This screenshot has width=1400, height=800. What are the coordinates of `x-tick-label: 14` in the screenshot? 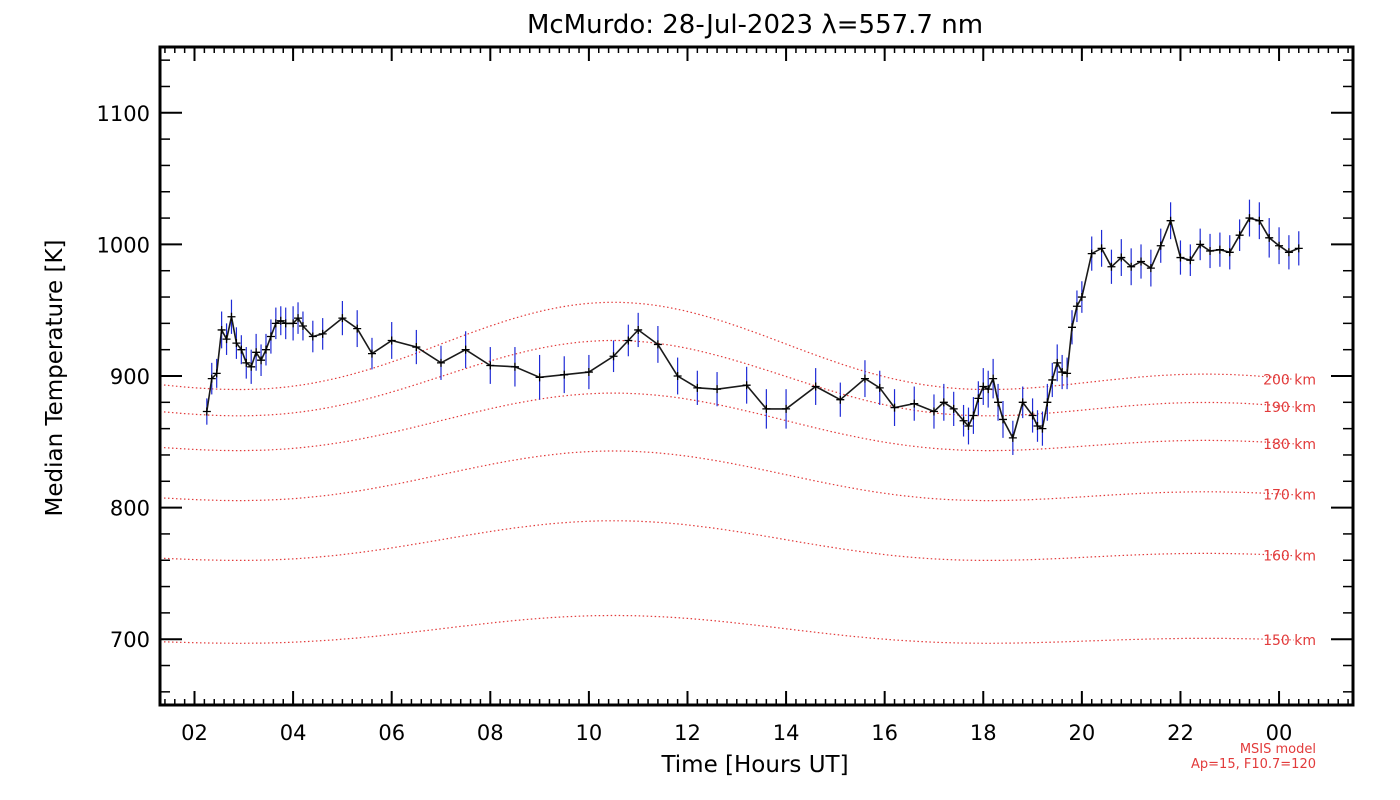 It's located at (786, 733).